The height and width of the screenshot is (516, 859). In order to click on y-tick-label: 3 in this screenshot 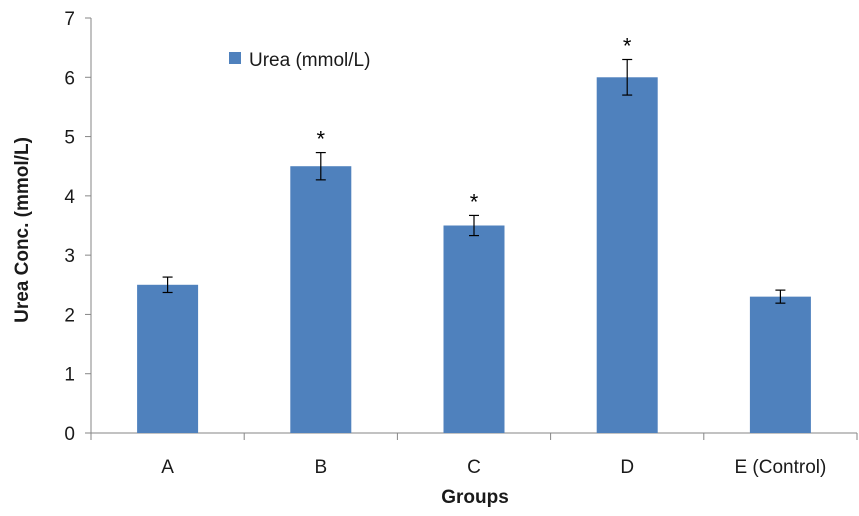, I will do `click(69, 256)`.